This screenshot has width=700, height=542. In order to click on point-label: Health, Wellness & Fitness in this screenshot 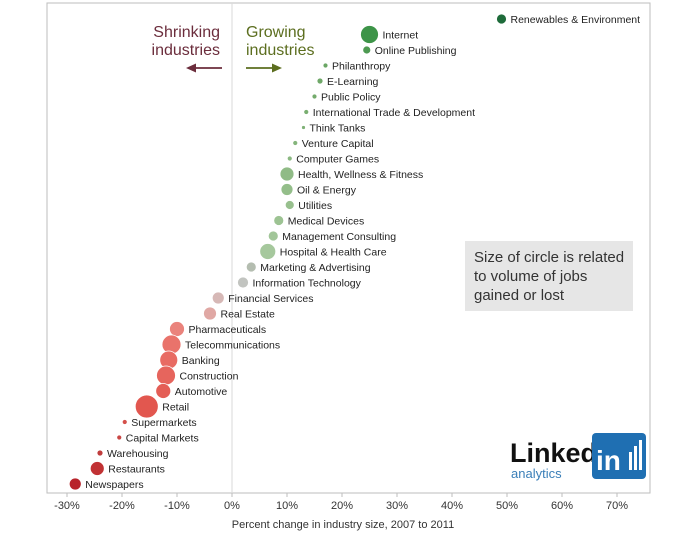, I will do `click(360, 175)`.